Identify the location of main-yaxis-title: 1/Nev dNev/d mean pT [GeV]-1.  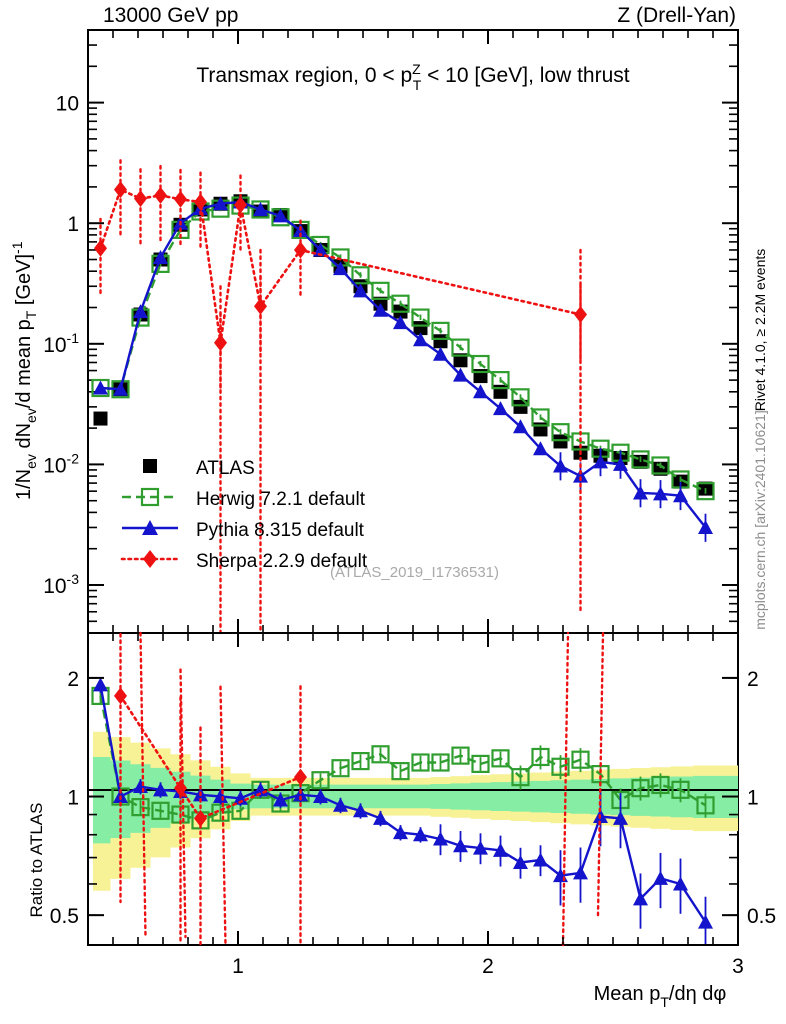
(24, 370).